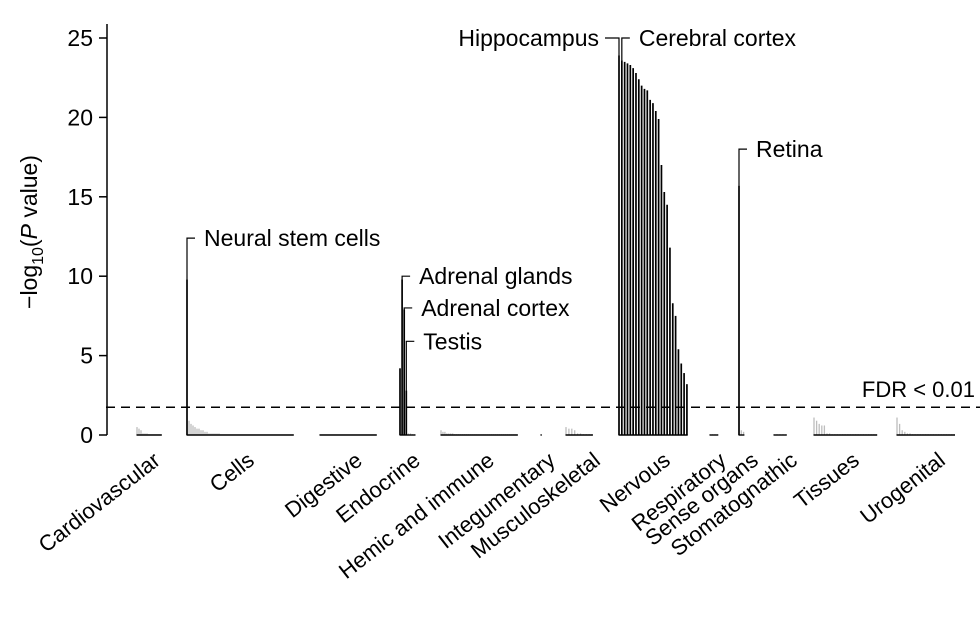  I want to click on y-tick-label-25: 25, so click(80, 38).